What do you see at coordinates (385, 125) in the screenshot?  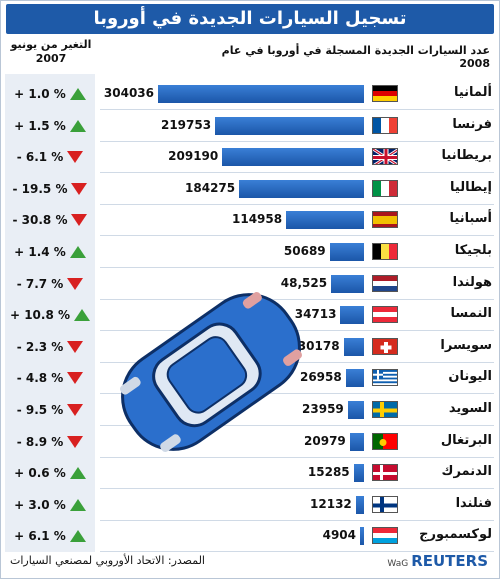 I see `flag-france-icon` at bounding box center [385, 125].